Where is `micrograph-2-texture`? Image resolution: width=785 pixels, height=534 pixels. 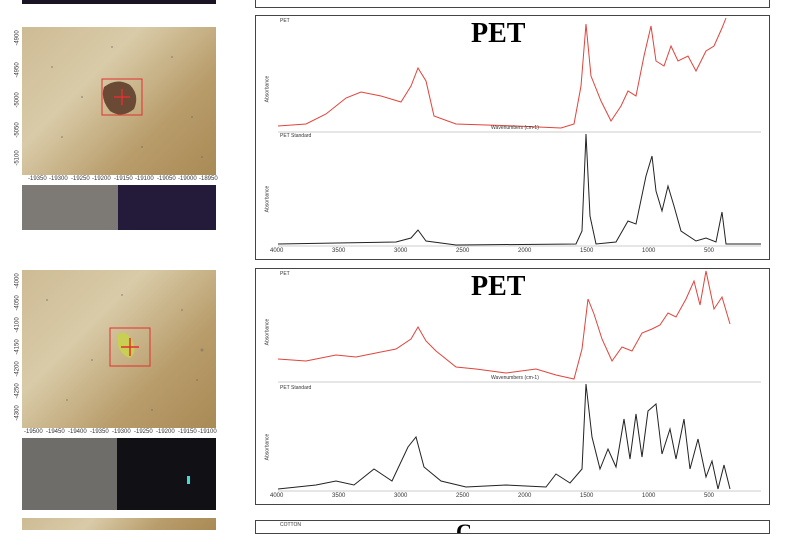
micrograph-2-texture is located at coordinates (125, 352).